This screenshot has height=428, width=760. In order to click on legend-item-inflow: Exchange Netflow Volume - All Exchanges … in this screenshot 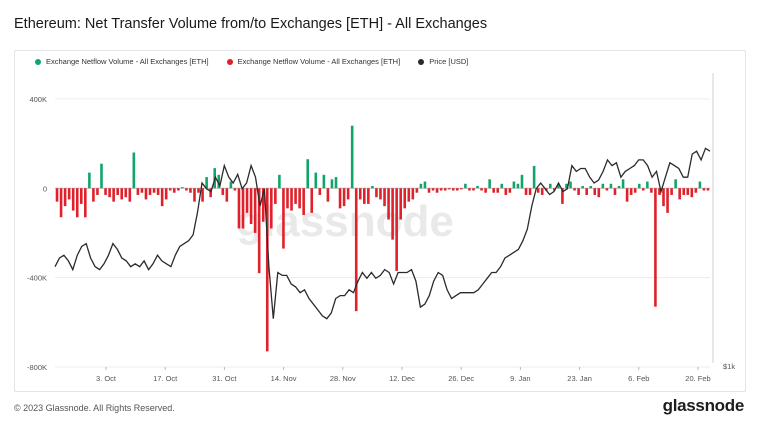, I will do `click(122, 61)`.